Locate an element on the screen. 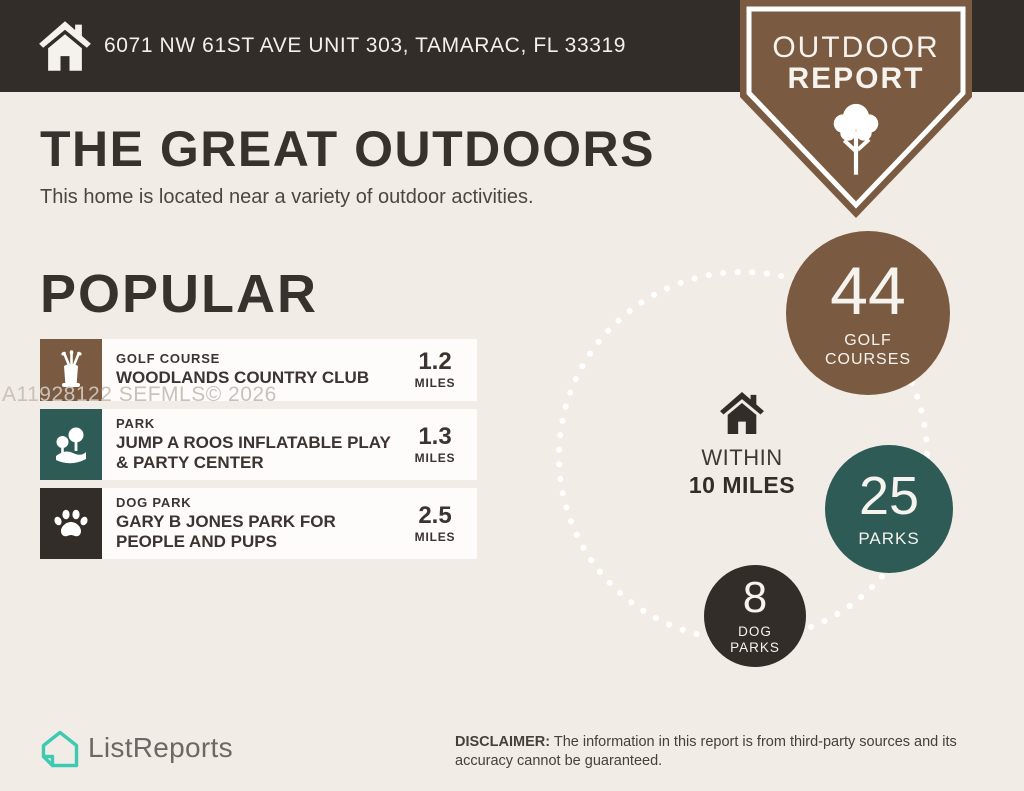 The width and height of the screenshot is (1024, 791). place-distance: 2.5 MILES is located at coordinates (437, 523).